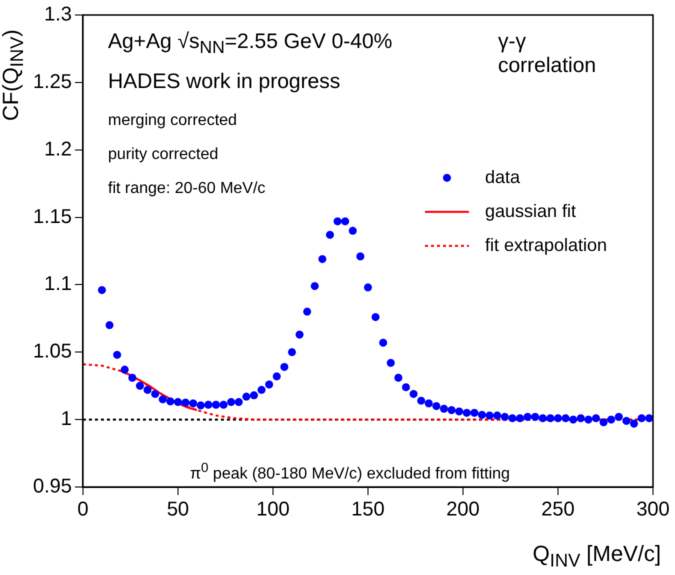 Image resolution: width=675 pixels, height=575 pixels. I want to click on y-tick-label: 1.3, so click(58, 15).